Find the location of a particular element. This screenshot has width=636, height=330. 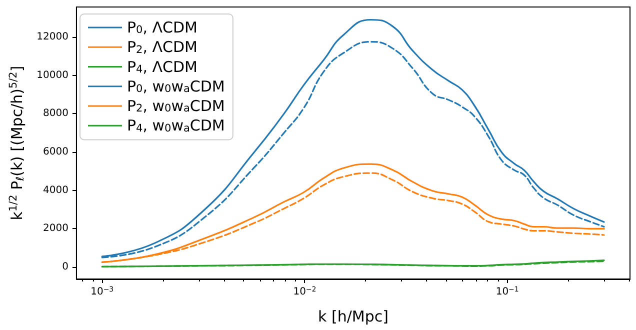

y-tick-label: 10000 is located at coordinates (52, 75).